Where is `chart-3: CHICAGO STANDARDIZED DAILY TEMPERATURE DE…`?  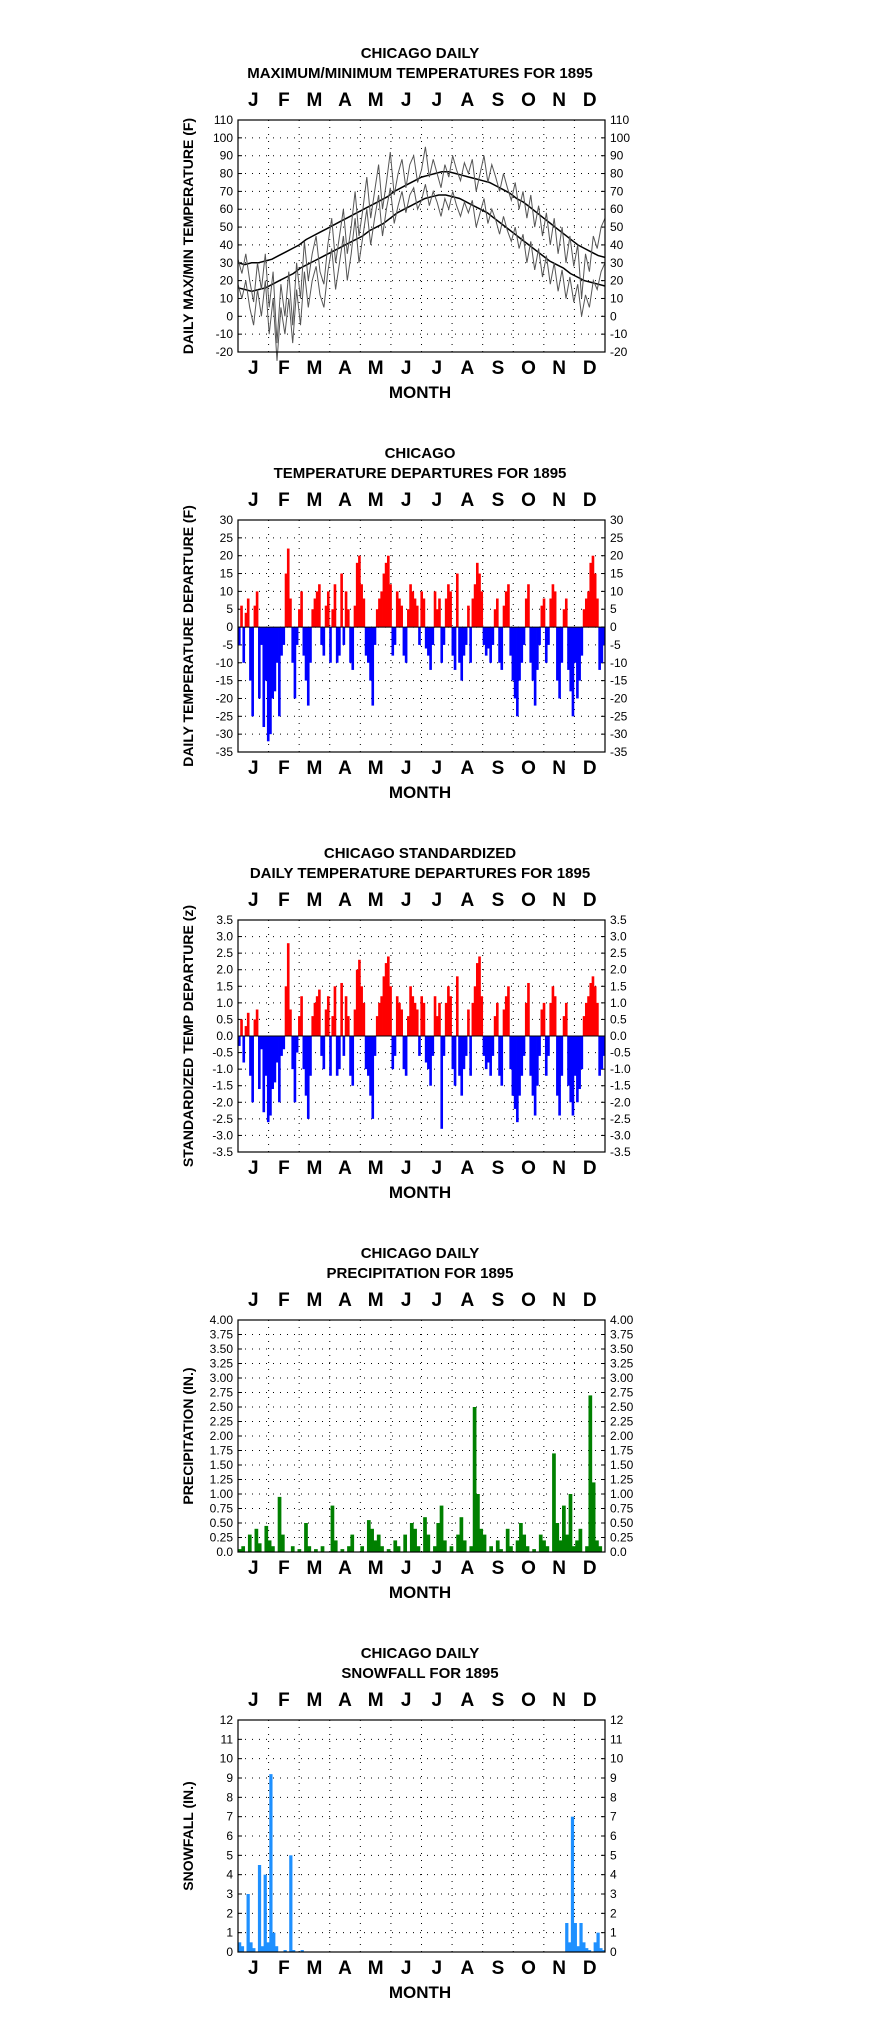 chart-3: CHICAGO STANDARDIZED DAILY TEMPERATURE DE… is located at coordinates (405, 1023).